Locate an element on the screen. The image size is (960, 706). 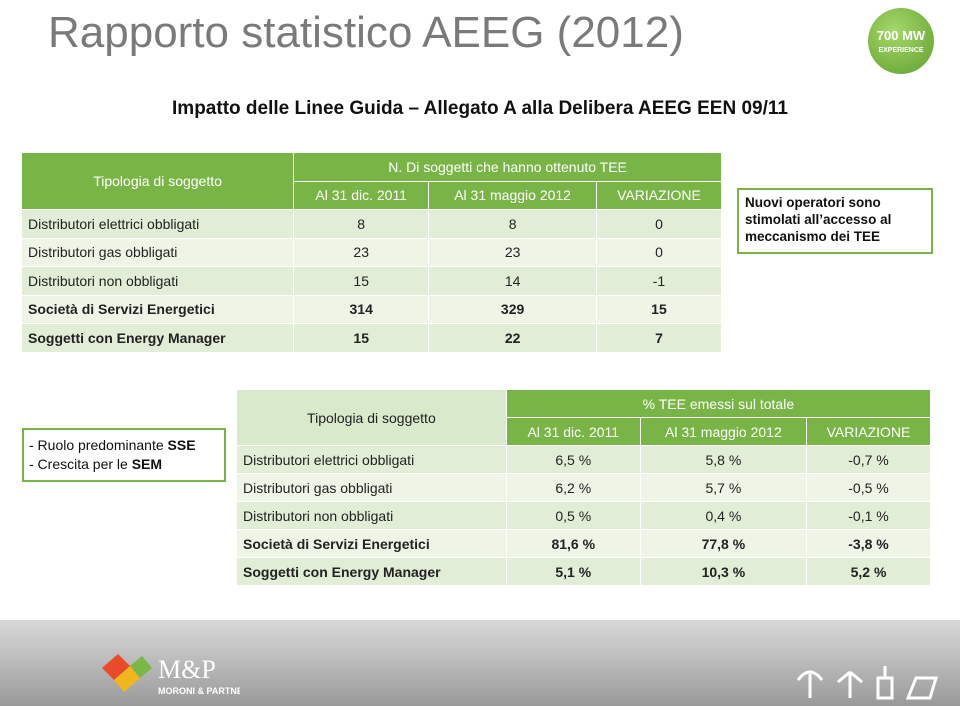
cell: 6,5 % is located at coordinates (573, 460).